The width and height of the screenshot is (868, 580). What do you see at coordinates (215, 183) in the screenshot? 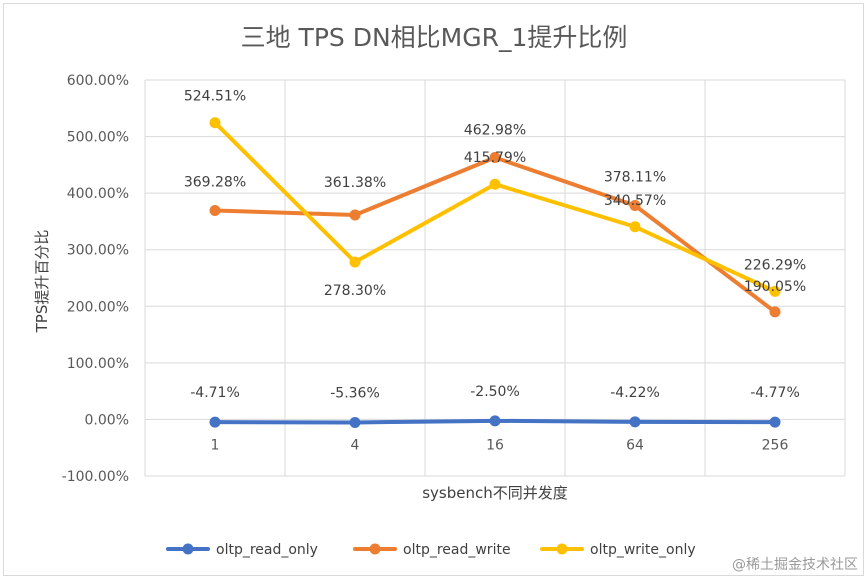
I see `data-label-oltp_read_write: 369.28%` at bounding box center [215, 183].